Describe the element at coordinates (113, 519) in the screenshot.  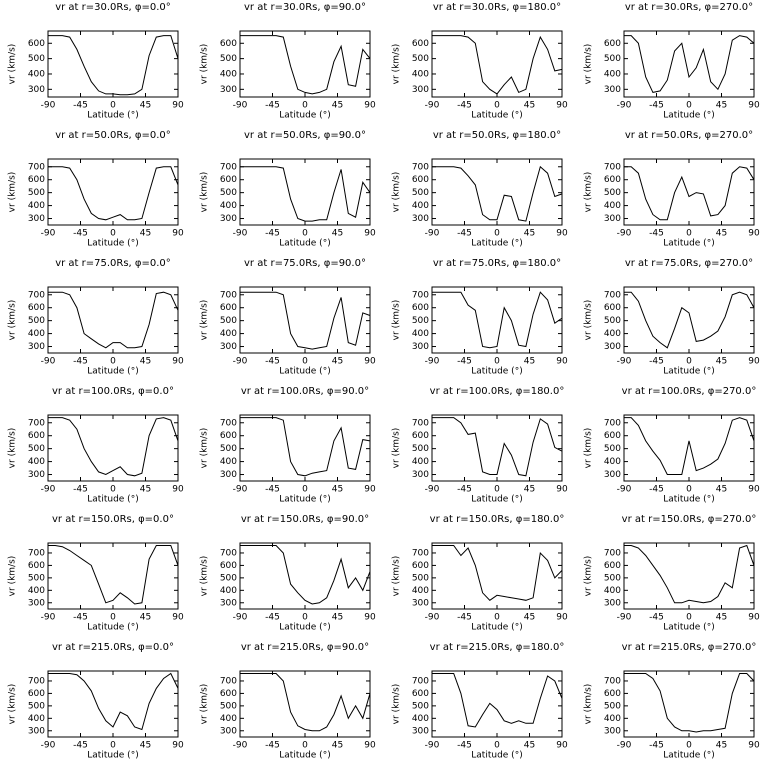
I see `chart-title: vr at r=150.0Rs, φ=0.0°` at that location.